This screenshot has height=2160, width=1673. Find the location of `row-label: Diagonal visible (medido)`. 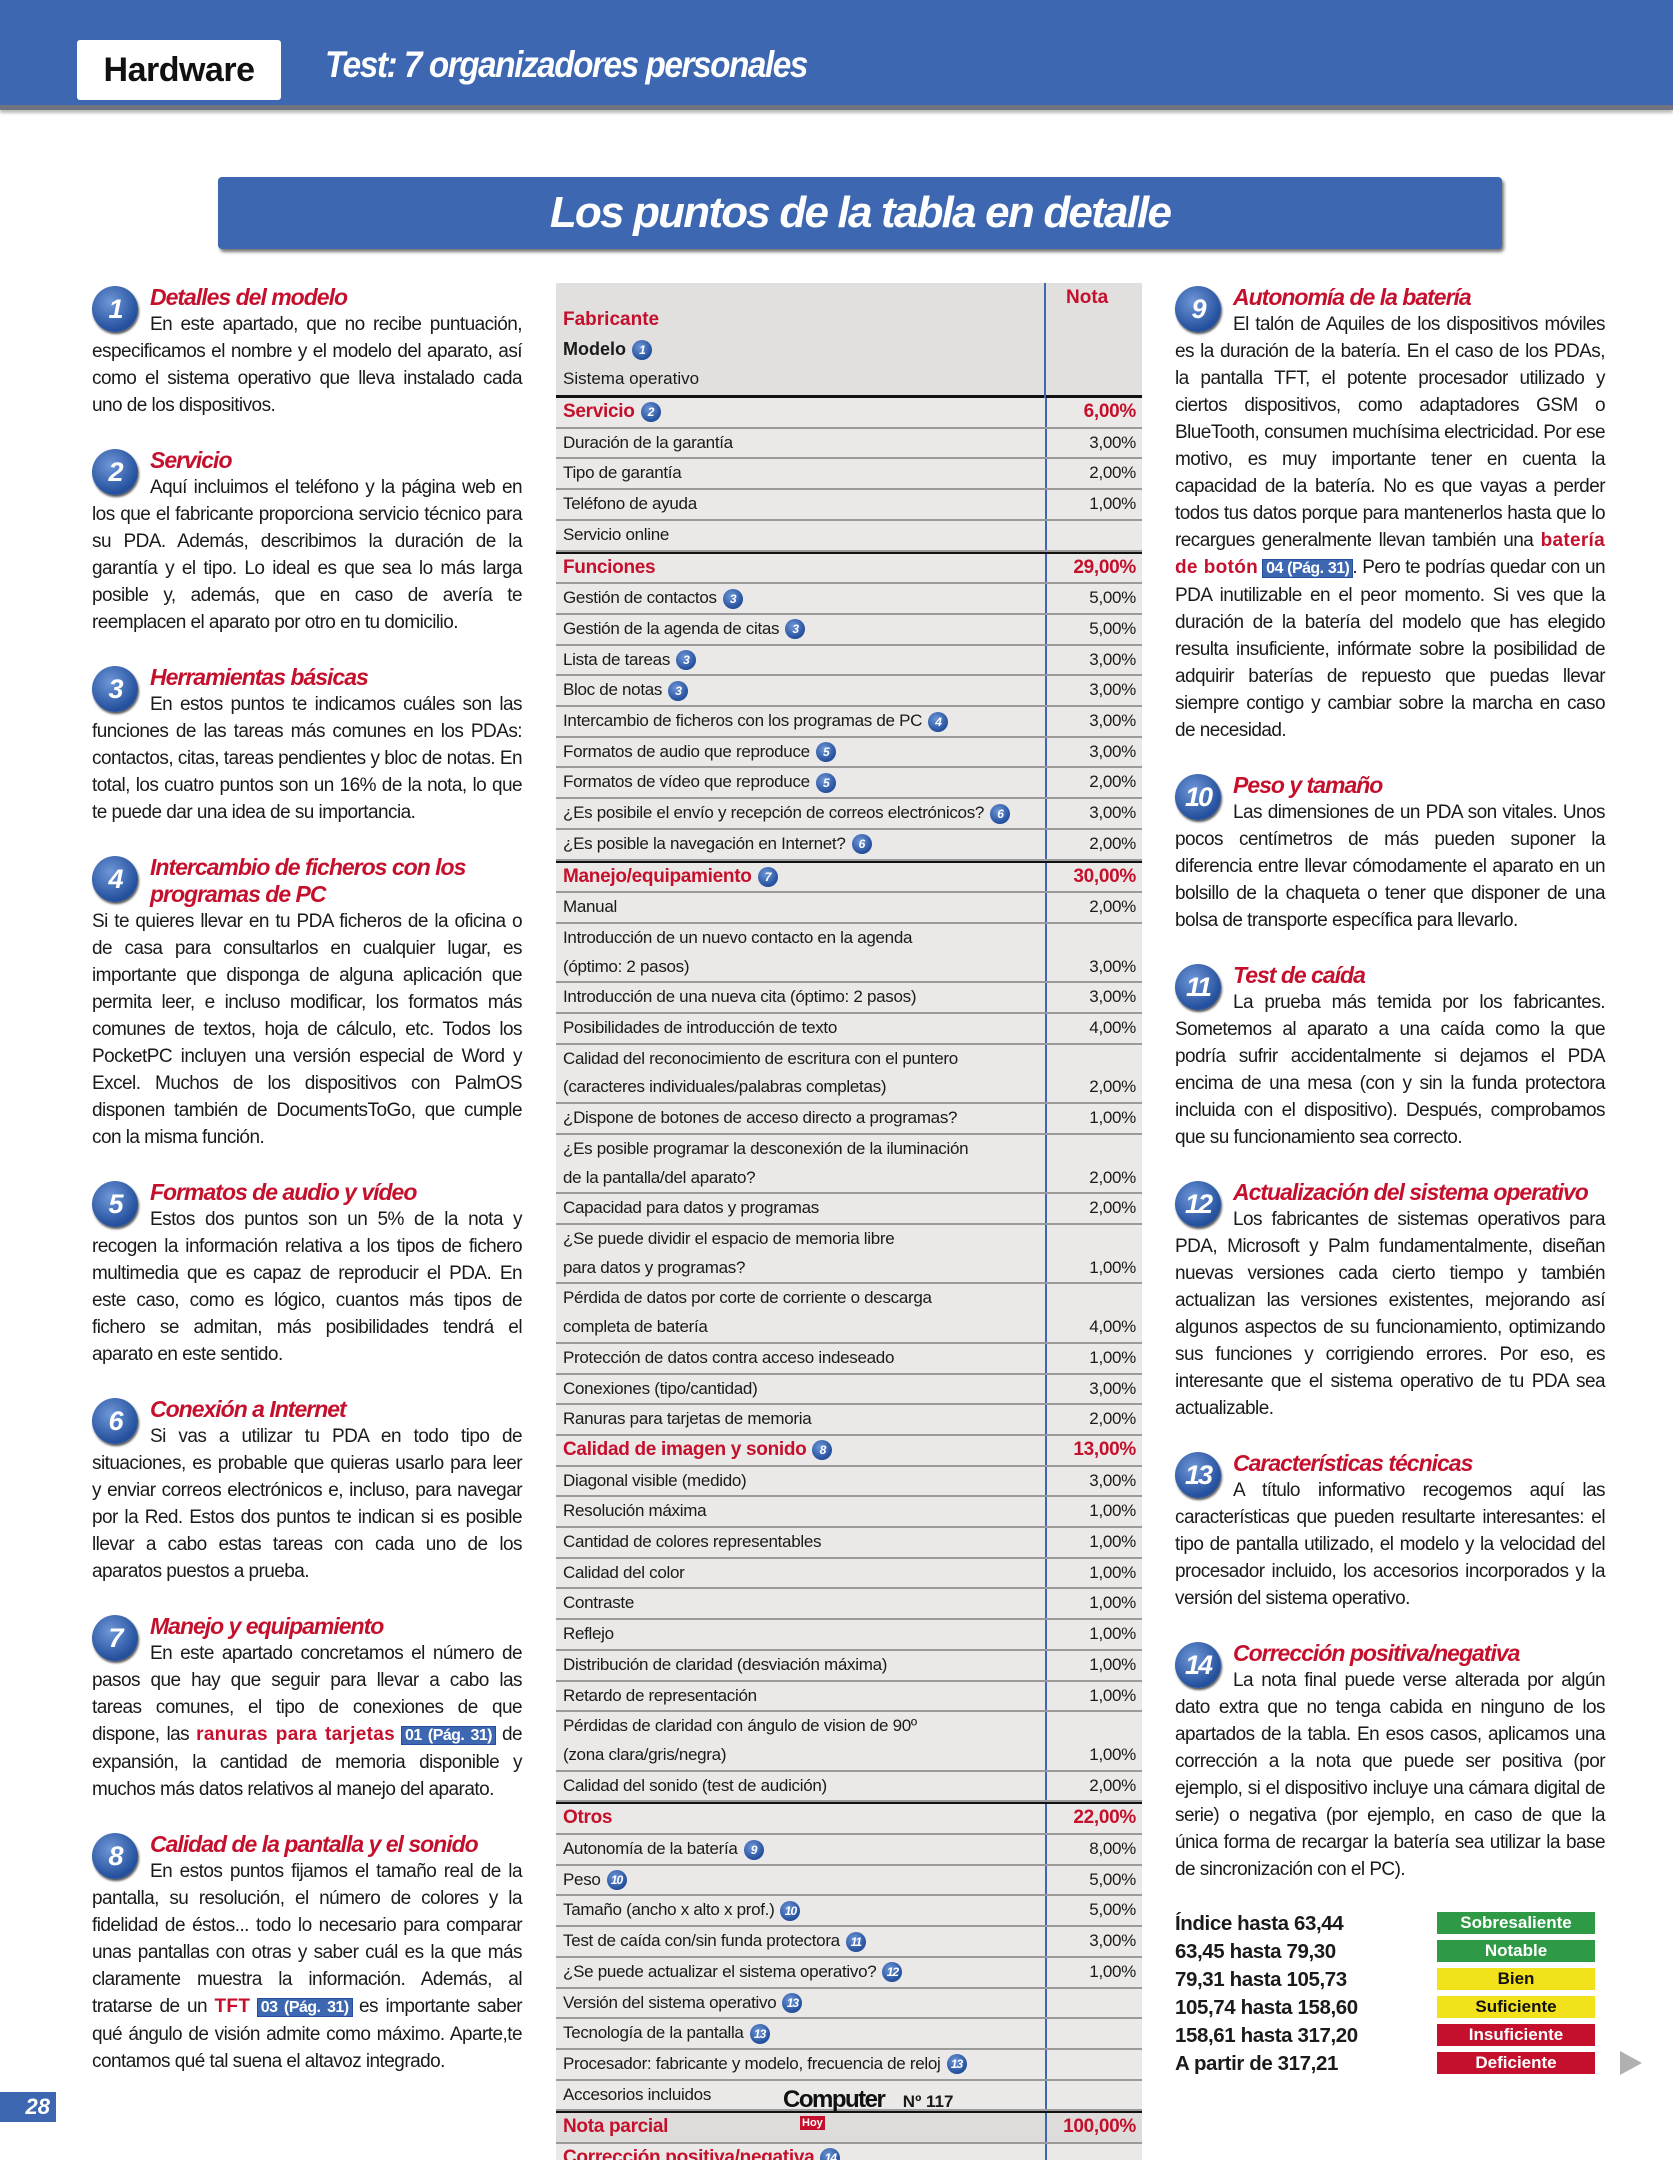

row-label: Diagonal visible (medido) is located at coordinates (801, 1481).